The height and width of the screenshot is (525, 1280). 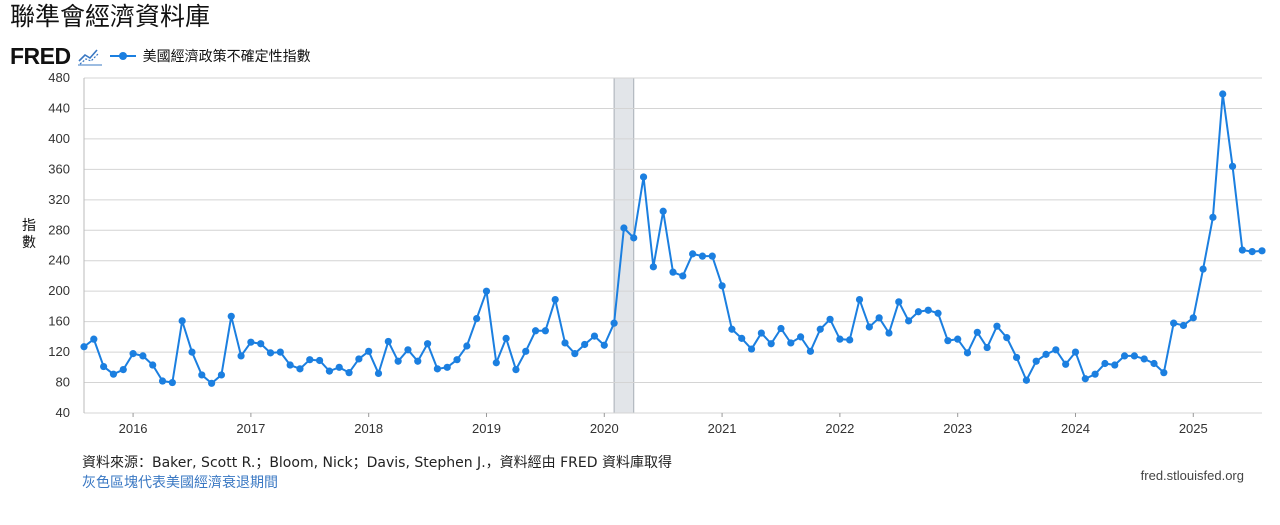 What do you see at coordinates (63, 382) in the screenshot?
I see `y-tick-label: 80` at bounding box center [63, 382].